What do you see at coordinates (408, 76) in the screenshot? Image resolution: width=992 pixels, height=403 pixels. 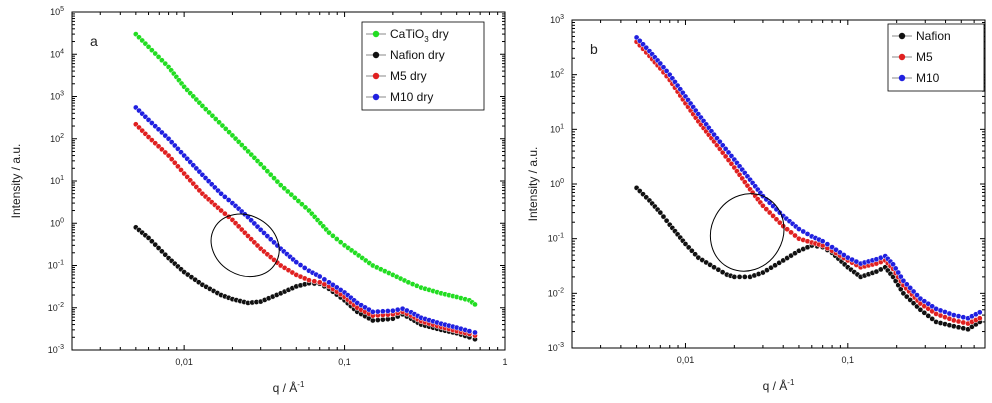 I see `legend-entry: M5 dry` at bounding box center [408, 76].